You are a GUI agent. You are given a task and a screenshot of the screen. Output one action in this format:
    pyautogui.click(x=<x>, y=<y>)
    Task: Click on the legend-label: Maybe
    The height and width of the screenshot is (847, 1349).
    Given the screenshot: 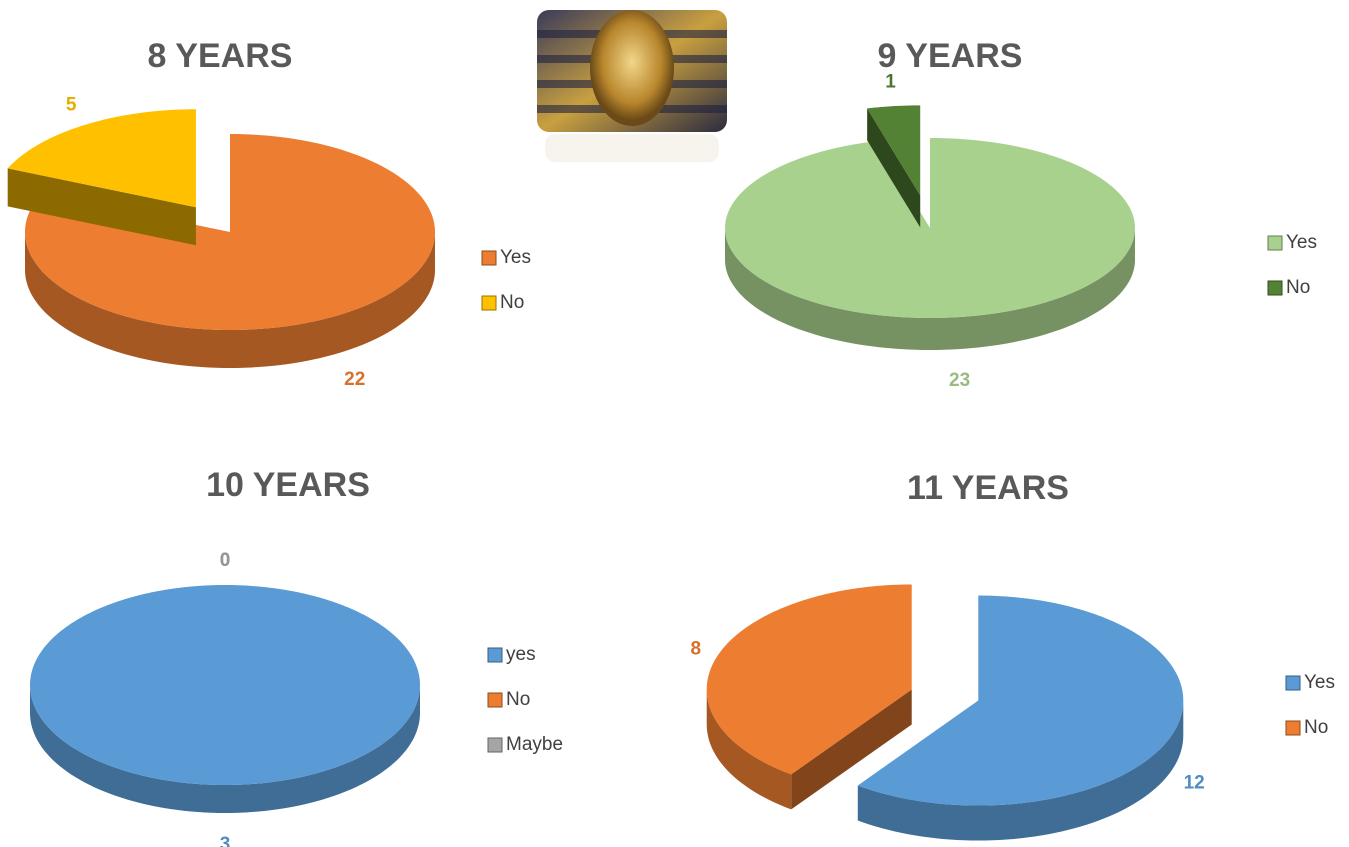 What is the action you would take?
    pyautogui.click(x=534, y=744)
    